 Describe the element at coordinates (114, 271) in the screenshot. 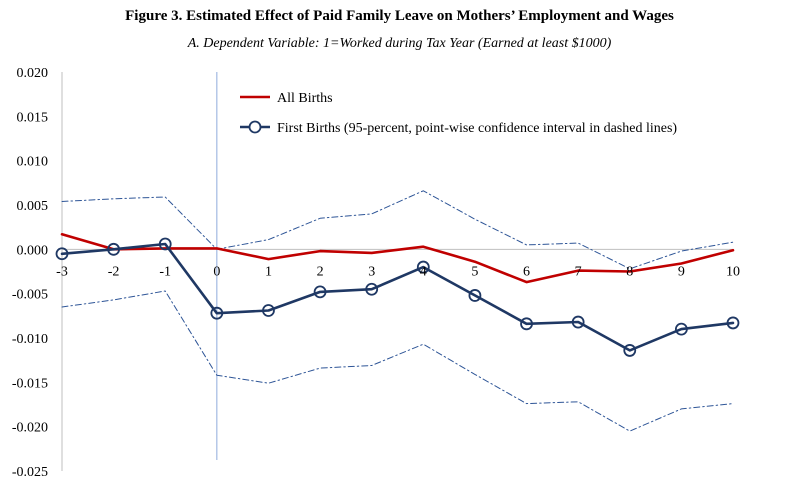

I see `x-tick-label: -2` at that location.